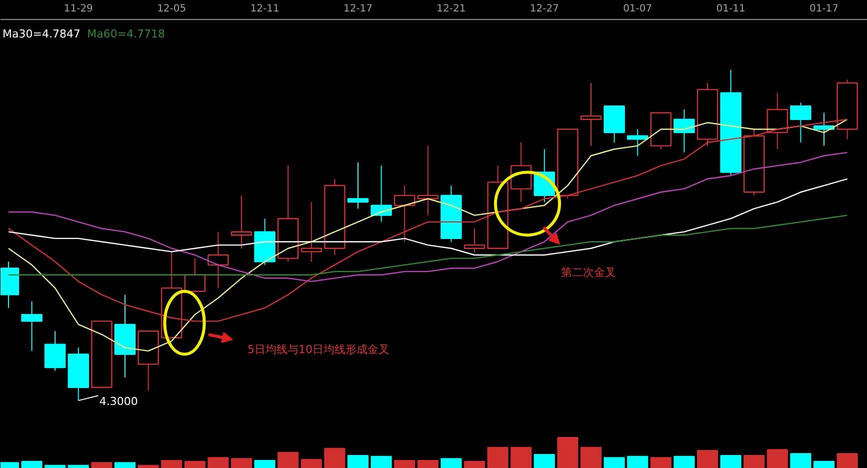 Image resolution: width=867 pixels, height=468 pixels. I want to click on x-tick-label: 11-29, so click(78, 9).